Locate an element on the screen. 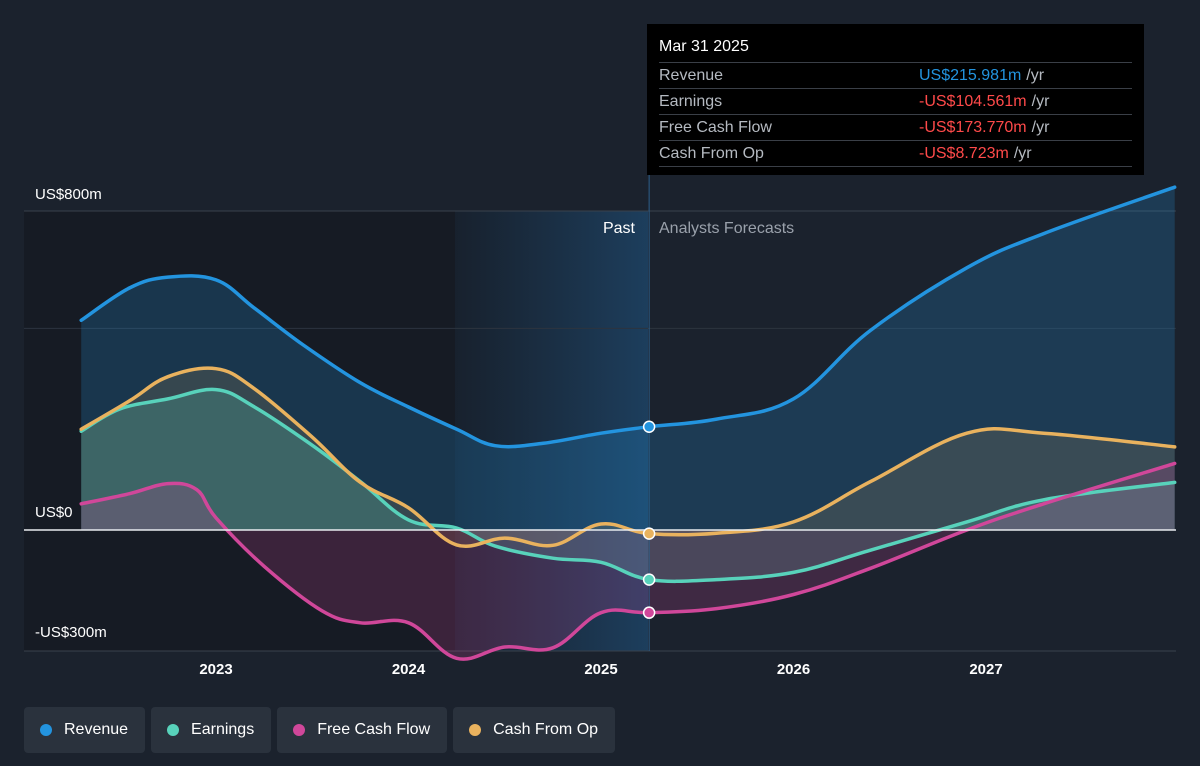 This screenshot has width=1200, height=766. tooltip-row-earnings: Earnings -US$104.561m /yr is located at coordinates (895, 101).